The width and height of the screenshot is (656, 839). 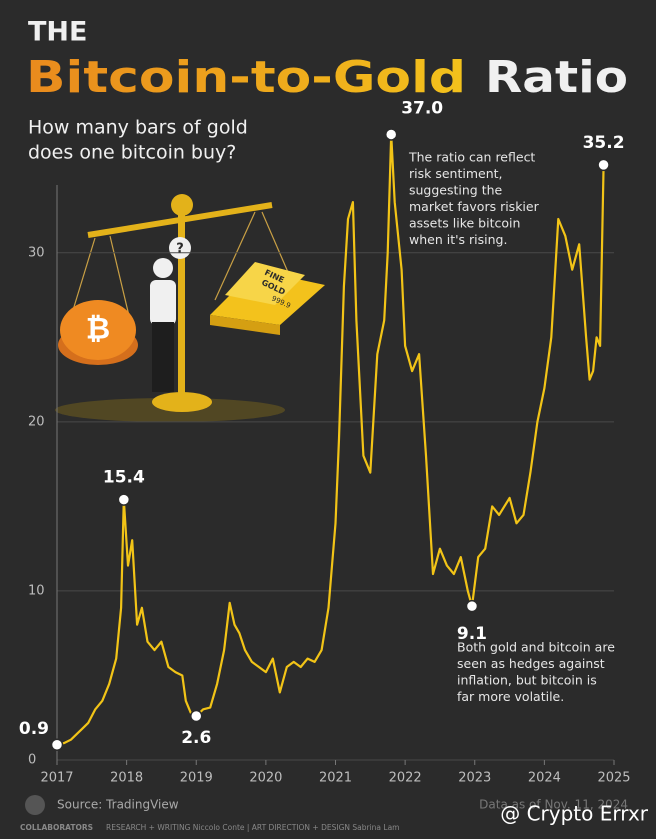 What do you see at coordinates (124, 478) in the screenshot?
I see `value-label: 15.4` at bounding box center [124, 478].